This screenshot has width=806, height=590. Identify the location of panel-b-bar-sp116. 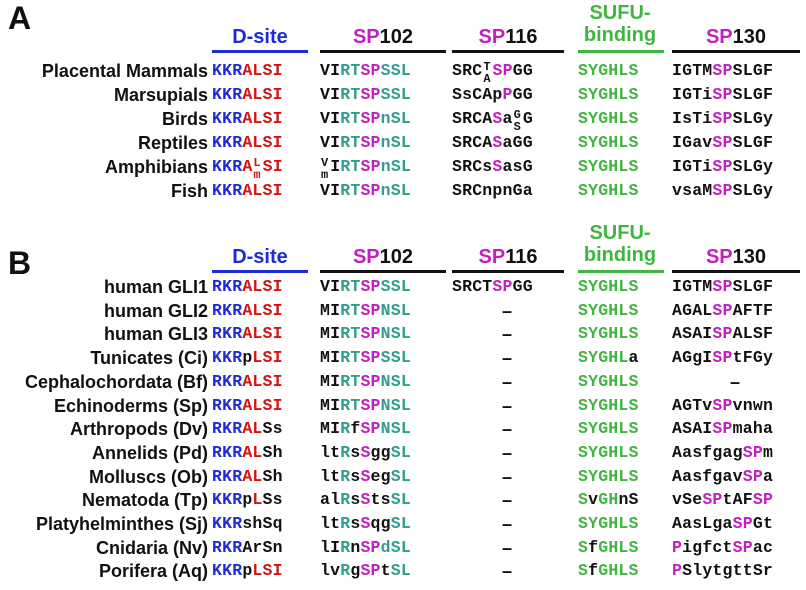
(508, 271).